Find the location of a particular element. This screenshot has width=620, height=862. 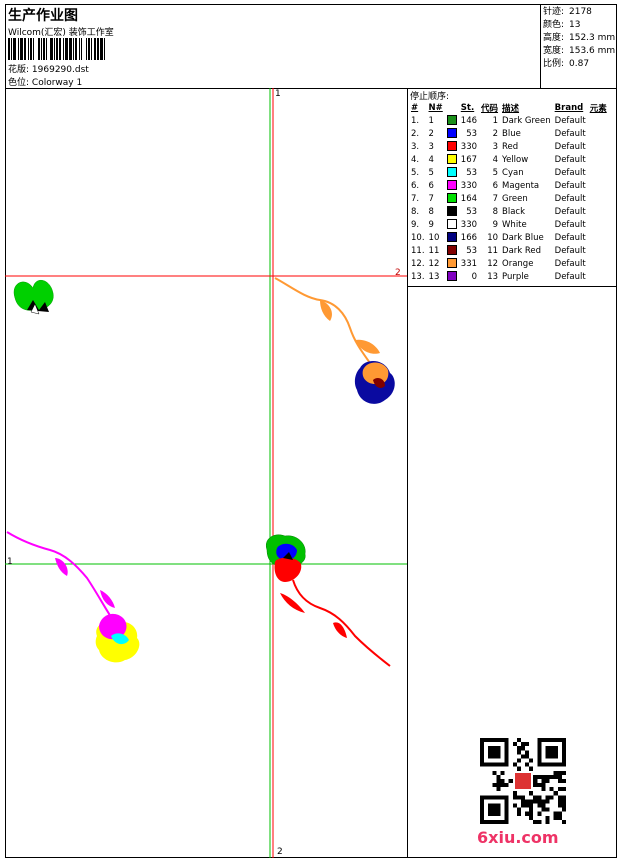

col-description: 描述 is located at coordinates (511, 108).